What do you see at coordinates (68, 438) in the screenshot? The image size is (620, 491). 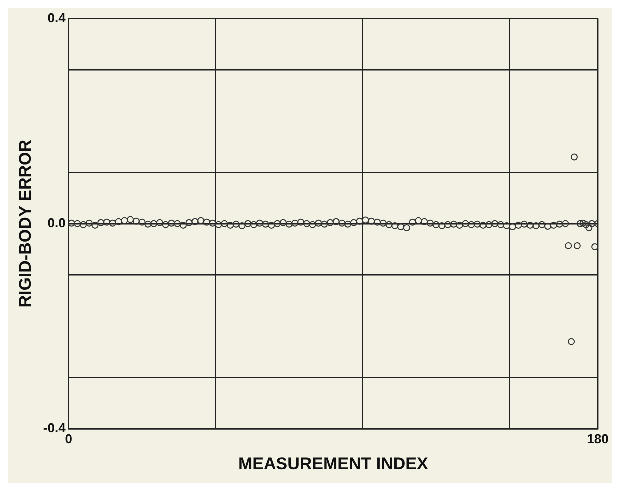 I see `x-tick-label: 0` at bounding box center [68, 438].